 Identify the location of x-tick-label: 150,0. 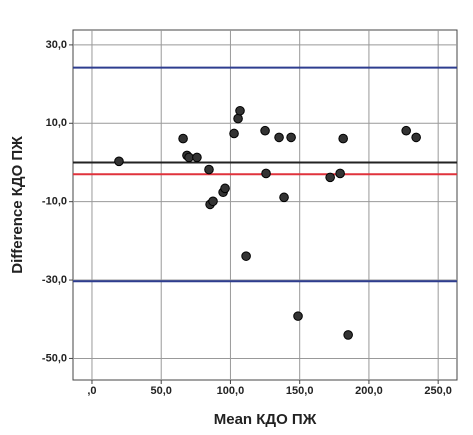
(300, 391).